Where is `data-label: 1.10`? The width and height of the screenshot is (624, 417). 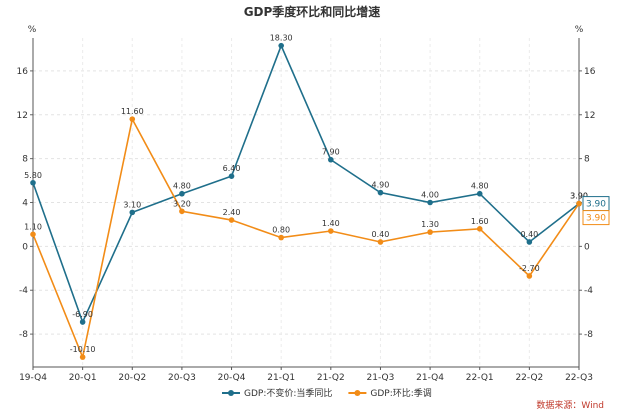 data-label: 1.10 is located at coordinates (33, 226).